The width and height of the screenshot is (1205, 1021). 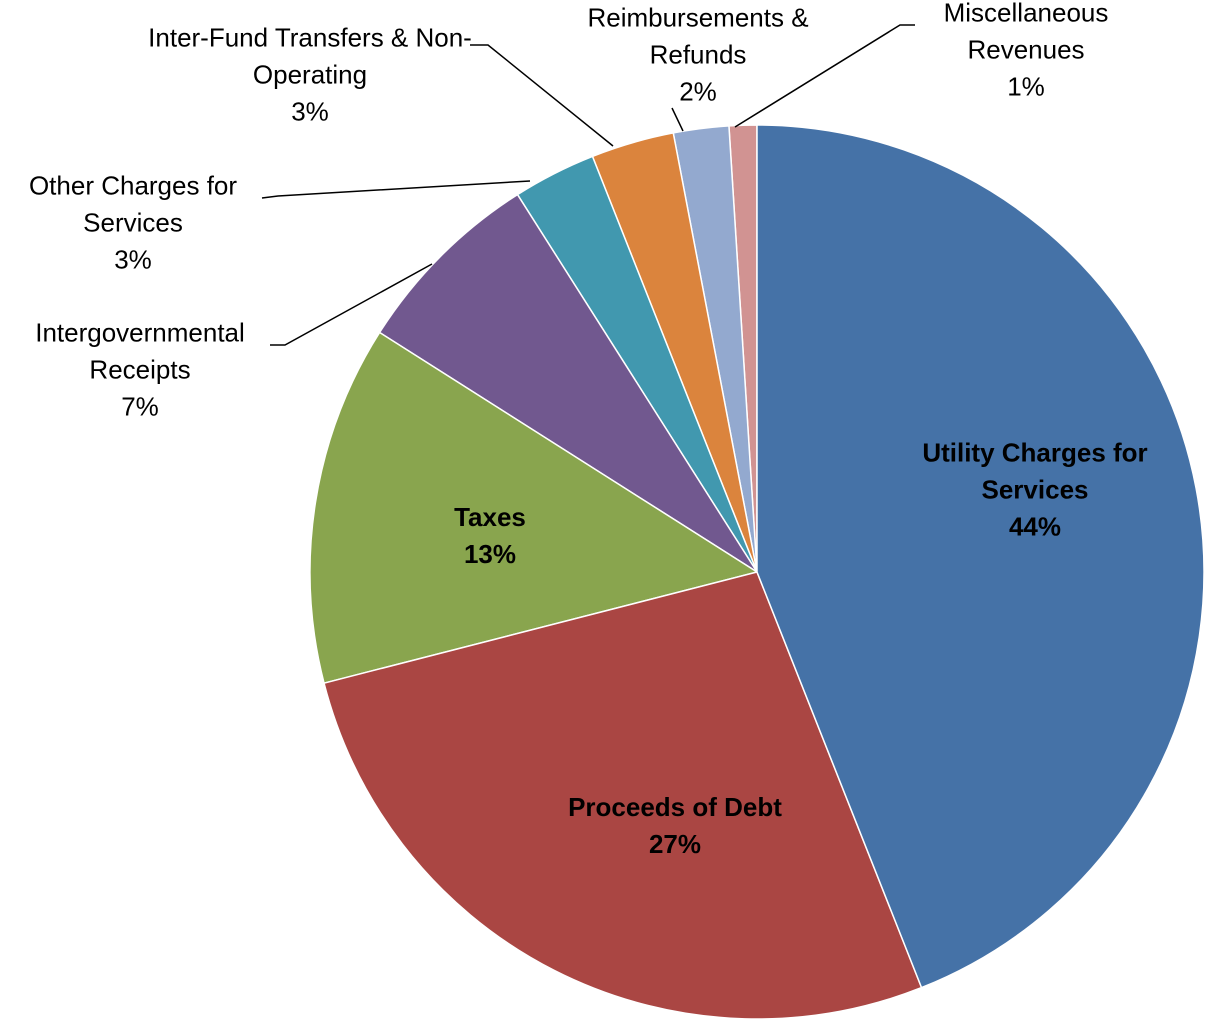 I want to click on slice-label: Miscellaneous Revenues 1%, so click(x=1026, y=53).